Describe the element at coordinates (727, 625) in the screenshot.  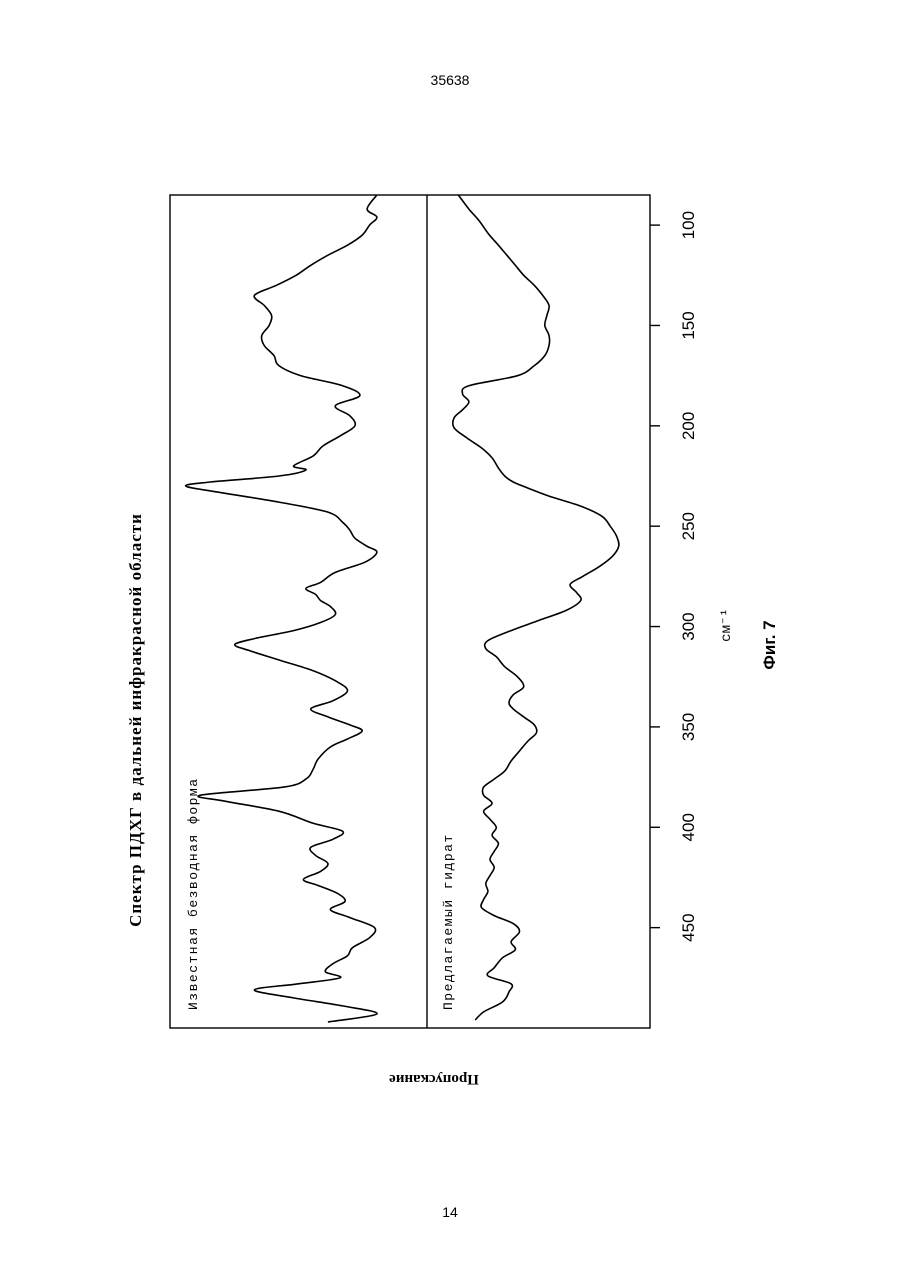
I see `x-axis-label: см⁻¹` at that location.